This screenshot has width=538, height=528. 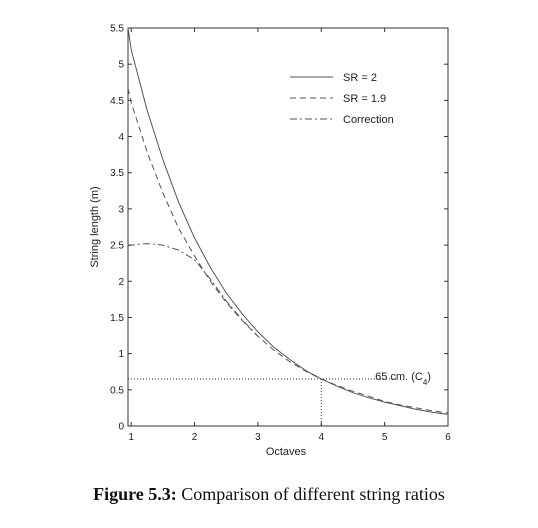 What do you see at coordinates (368, 120) in the screenshot?
I see `legend-label-2: Correction` at bounding box center [368, 120].